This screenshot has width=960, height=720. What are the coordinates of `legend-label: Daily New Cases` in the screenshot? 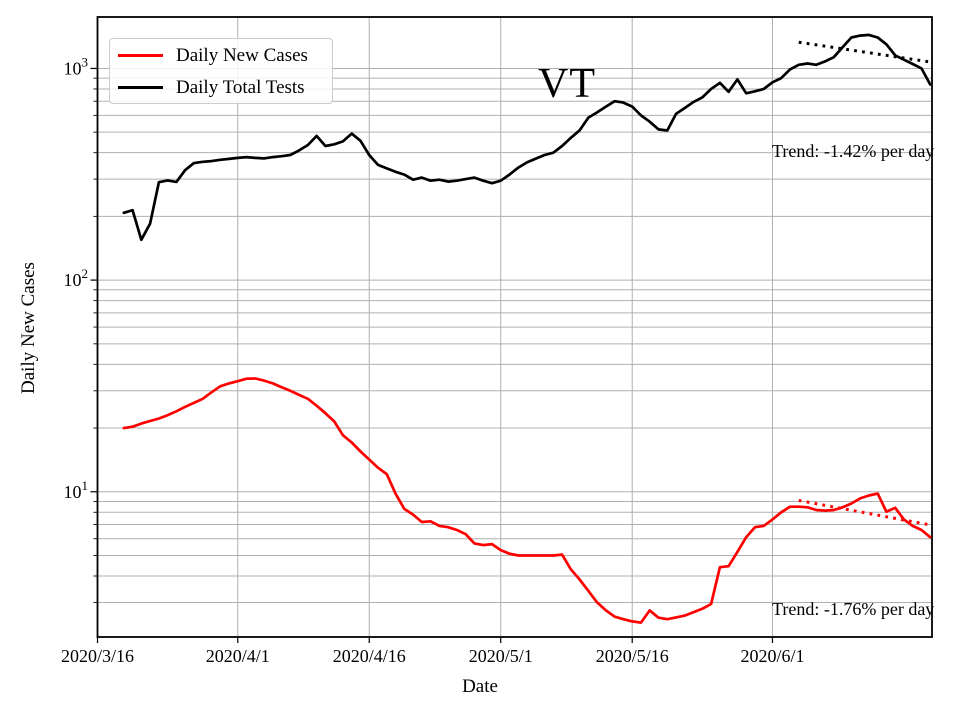 It's located at (242, 55).